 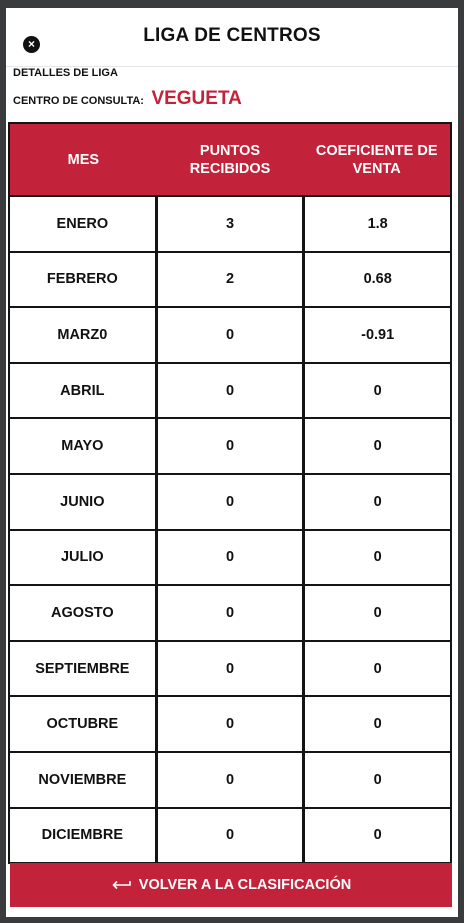 I want to click on details-label: DETALLES DE LIGA, so click(x=65, y=73).